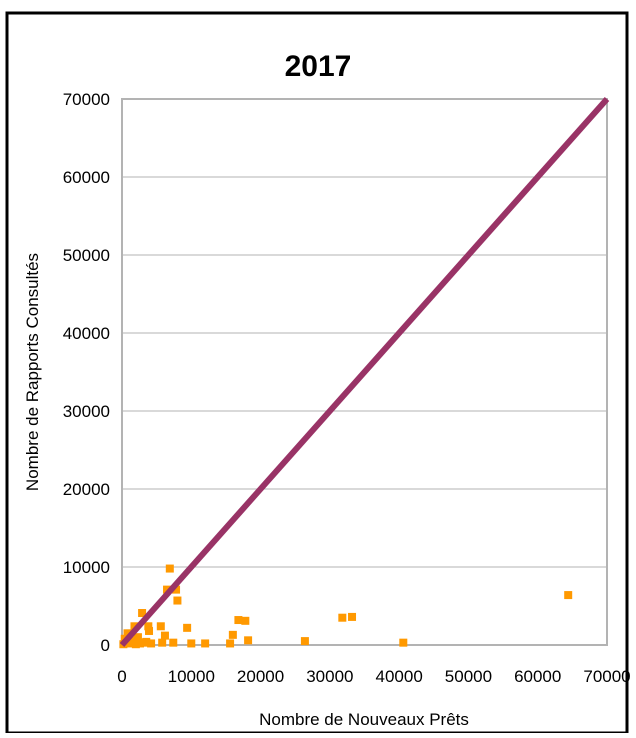 The image size is (636, 738). I want to click on y-tick-label: 70000, so click(86, 99).